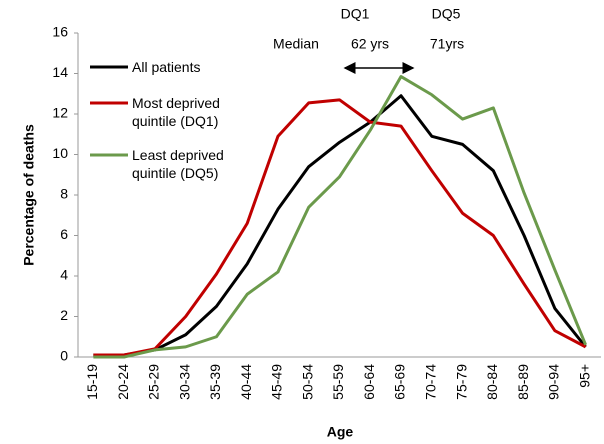  I want to click on x-tick-label: 60-64, so click(369, 382).